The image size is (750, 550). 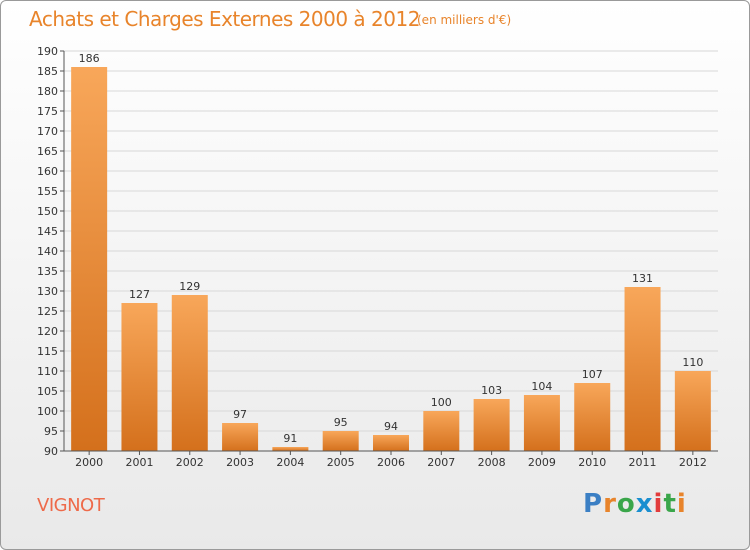 I want to click on bar-2003, so click(x=240, y=437).